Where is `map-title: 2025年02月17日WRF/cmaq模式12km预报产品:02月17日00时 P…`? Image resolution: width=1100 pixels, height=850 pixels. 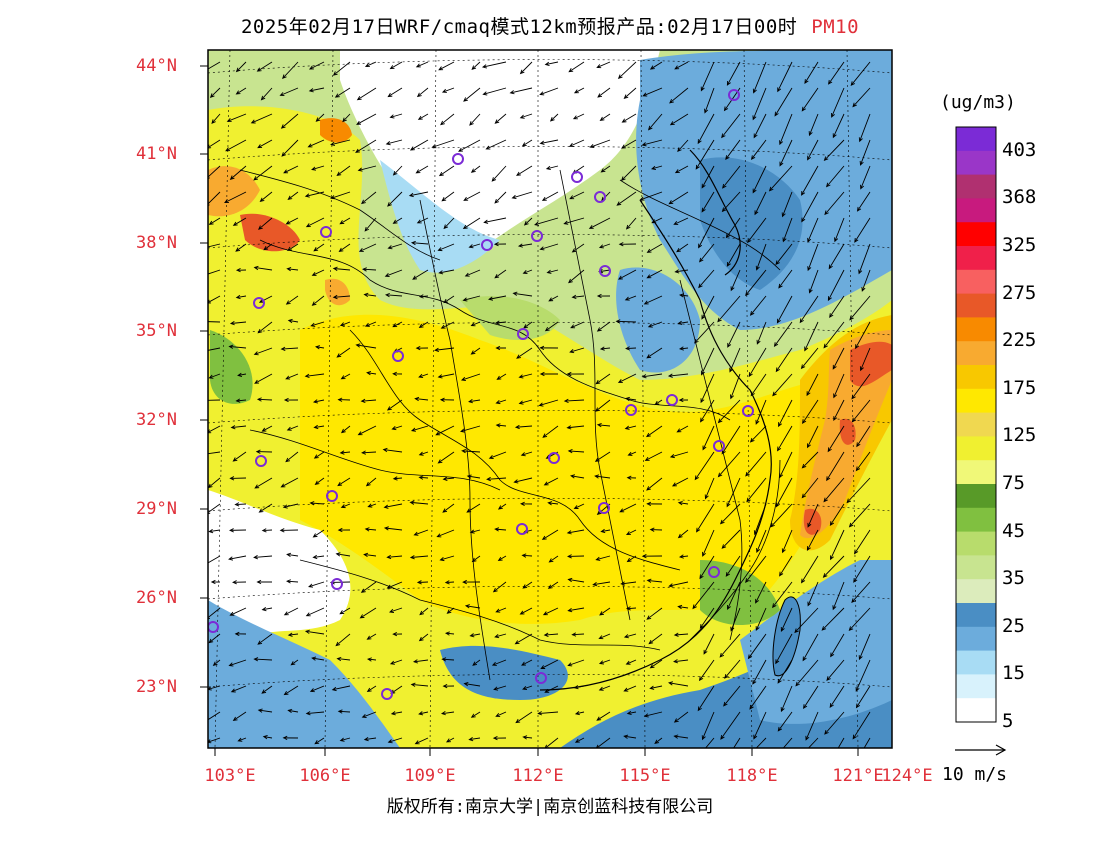 map-title: 2025年02月17日WRF/cmaq模式12km预报产品:02月17日00时 P… is located at coordinates (550, 25).